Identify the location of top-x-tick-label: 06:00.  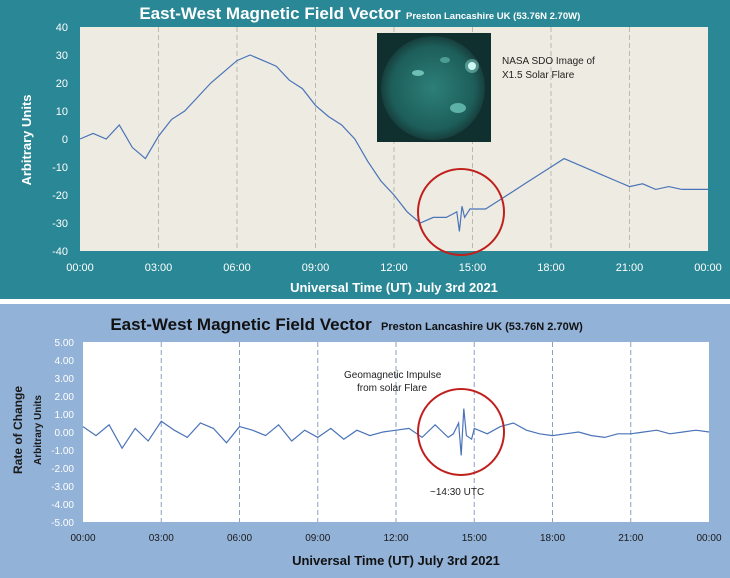
(237, 268).